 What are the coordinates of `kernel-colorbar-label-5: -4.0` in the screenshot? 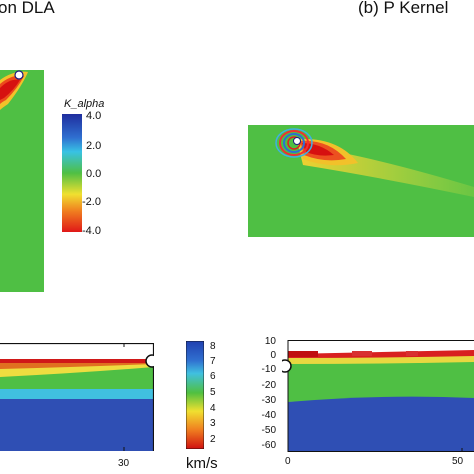 It's located at (91, 231).